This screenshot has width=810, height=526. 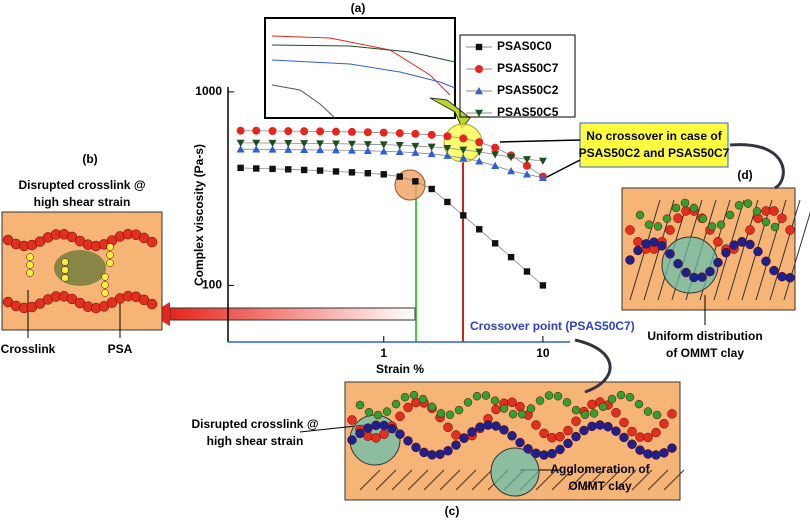 I want to click on inset-curve, so click(x=363, y=74).